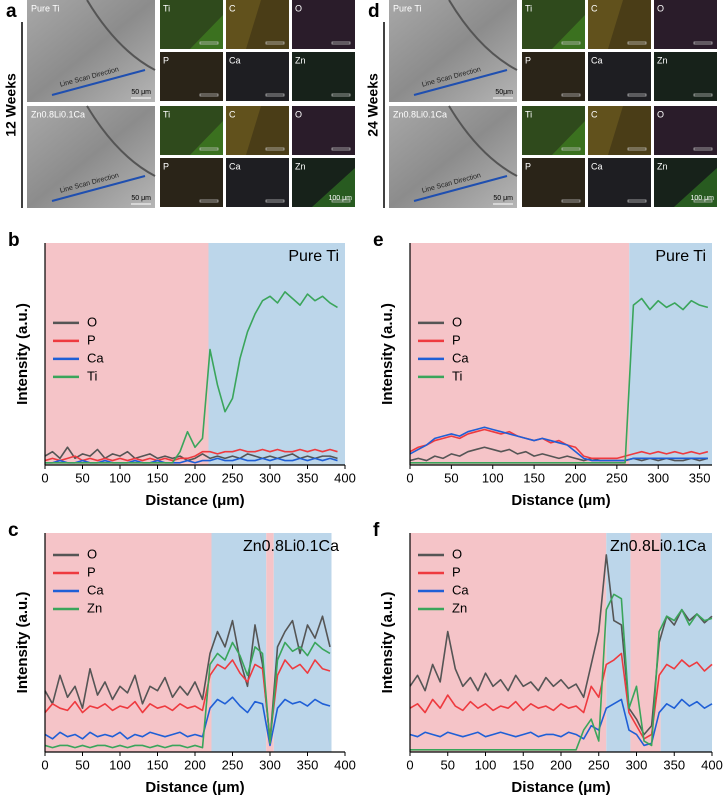  I want to click on scan-line, so click(98, 82).